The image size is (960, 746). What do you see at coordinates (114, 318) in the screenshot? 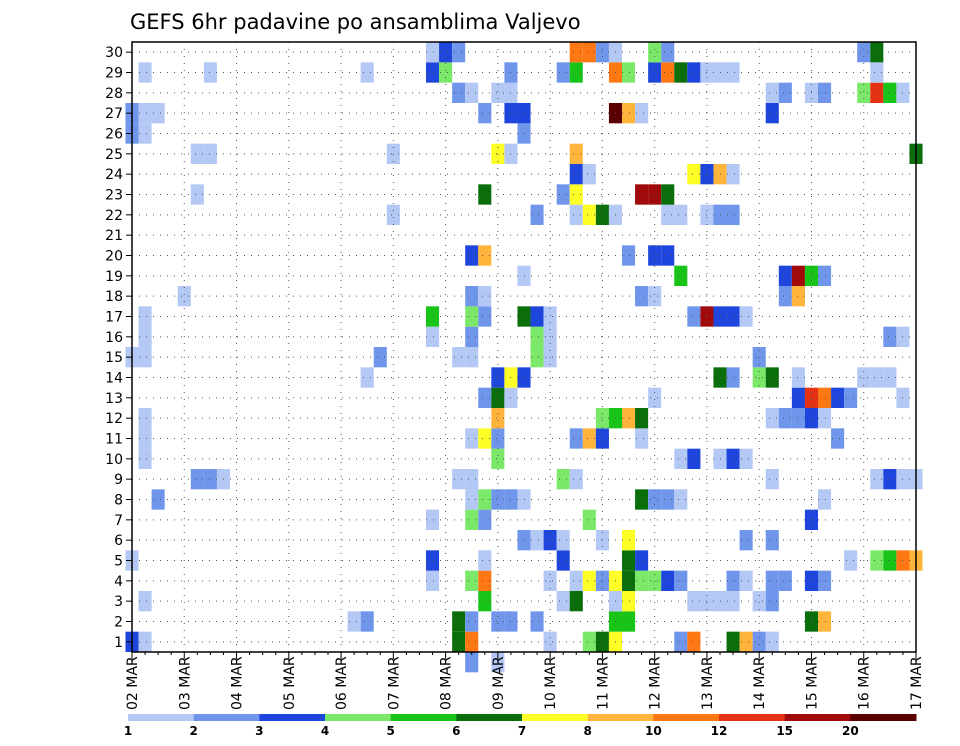
I see `y-tick-label: 17` at bounding box center [114, 318].